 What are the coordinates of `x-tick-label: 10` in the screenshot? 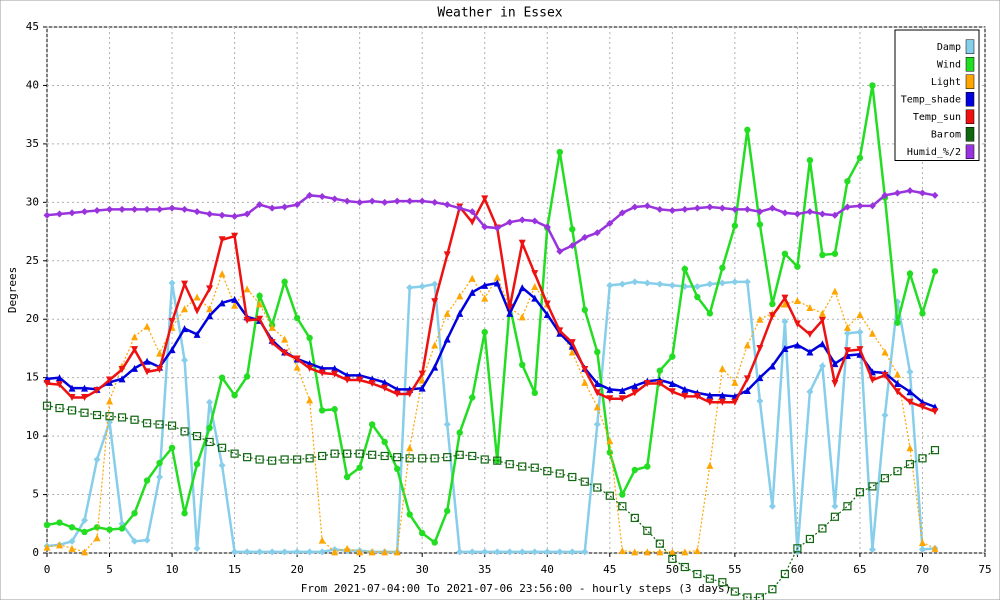 It's located at (171, 569).